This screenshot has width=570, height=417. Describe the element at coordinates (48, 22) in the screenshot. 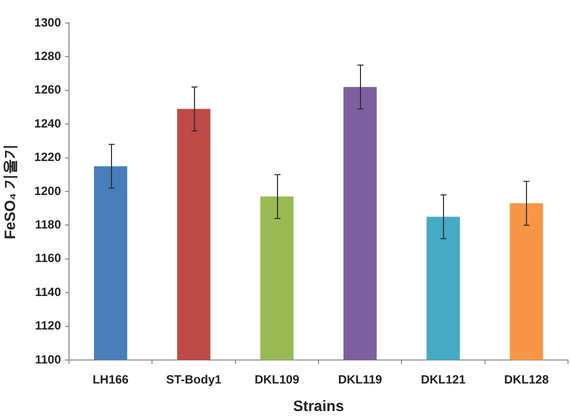

I see `y-tick-label: 1300` at that location.